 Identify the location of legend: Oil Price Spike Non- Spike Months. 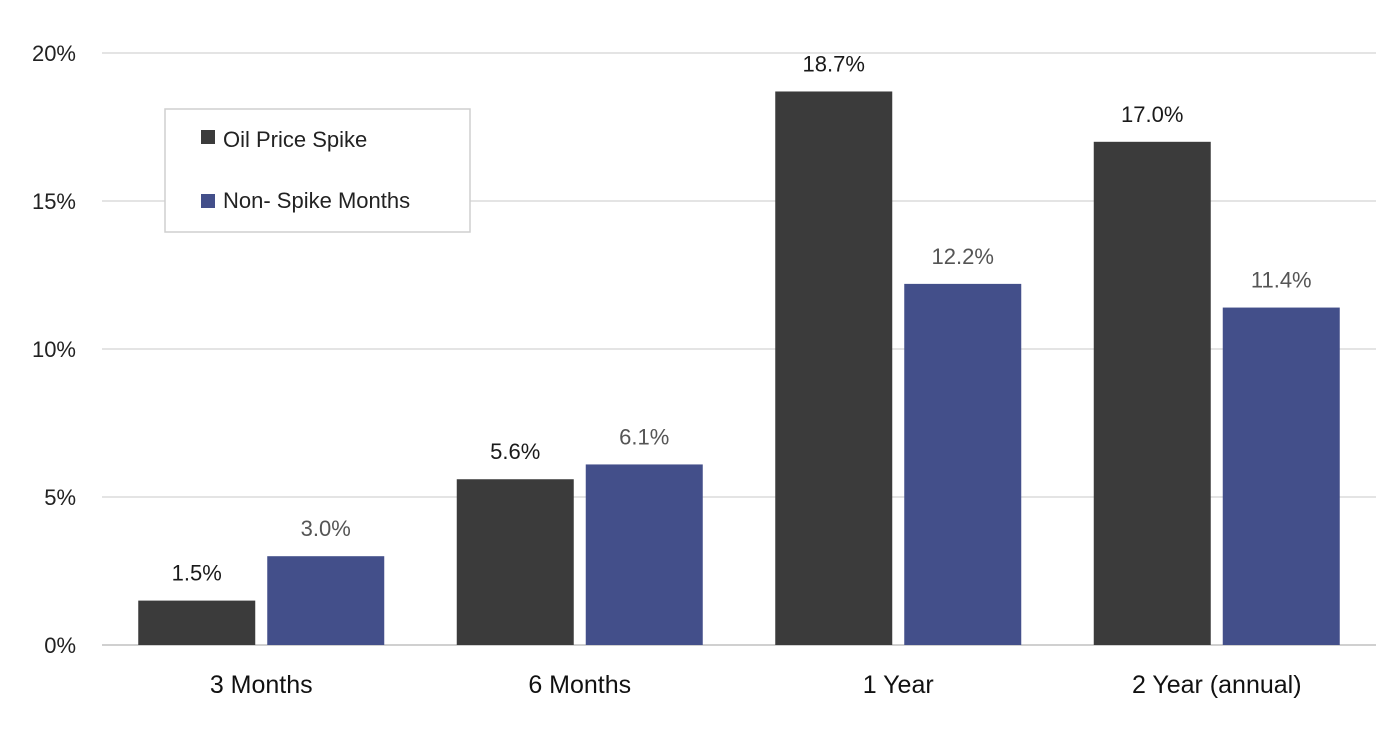
(317, 170).